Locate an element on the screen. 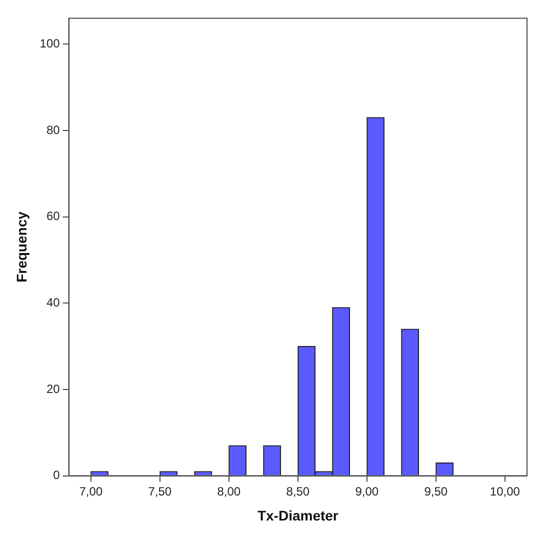  x-tick-label: 10,00 is located at coordinates (505, 491).